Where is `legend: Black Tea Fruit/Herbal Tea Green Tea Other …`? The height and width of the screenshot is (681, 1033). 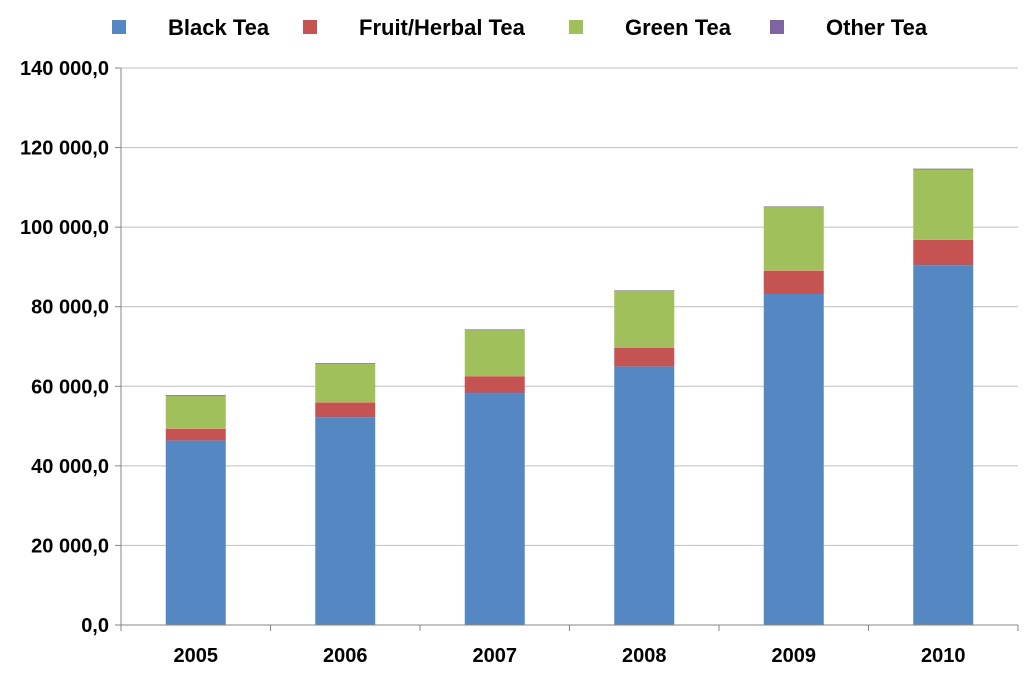
legend: Black Tea Fruit/Herbal Tea Green Tea Other … is located at coordinates (520, 27).